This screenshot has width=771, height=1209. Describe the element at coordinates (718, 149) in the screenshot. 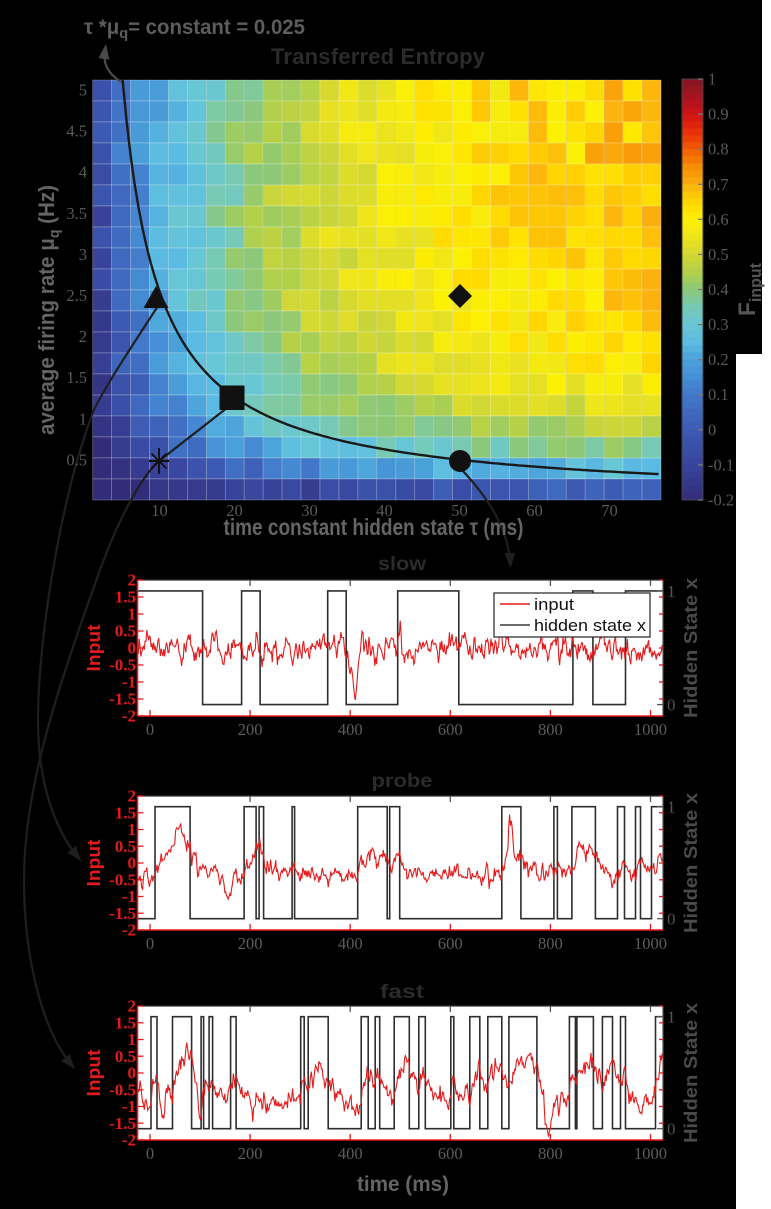

I see `svg-text: 0.8` at that location.